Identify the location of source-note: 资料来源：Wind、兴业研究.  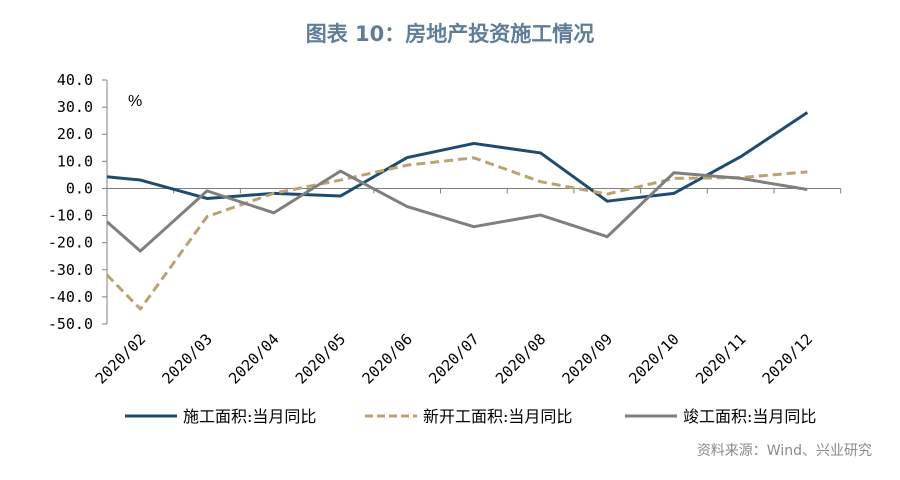
(784, 451).